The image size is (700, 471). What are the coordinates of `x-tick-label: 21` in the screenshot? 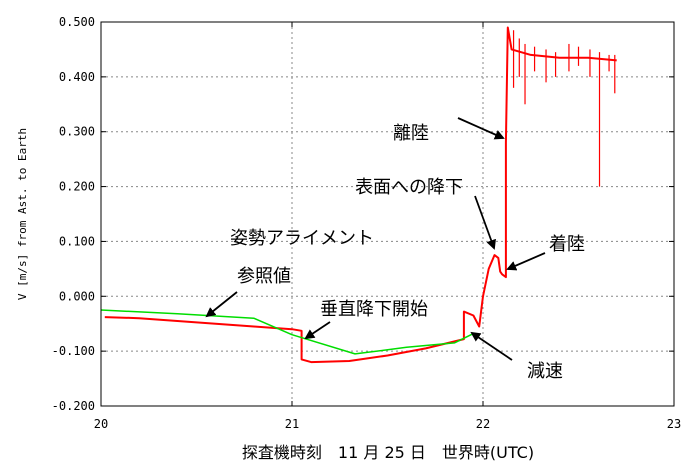 It's located at (292, 424).